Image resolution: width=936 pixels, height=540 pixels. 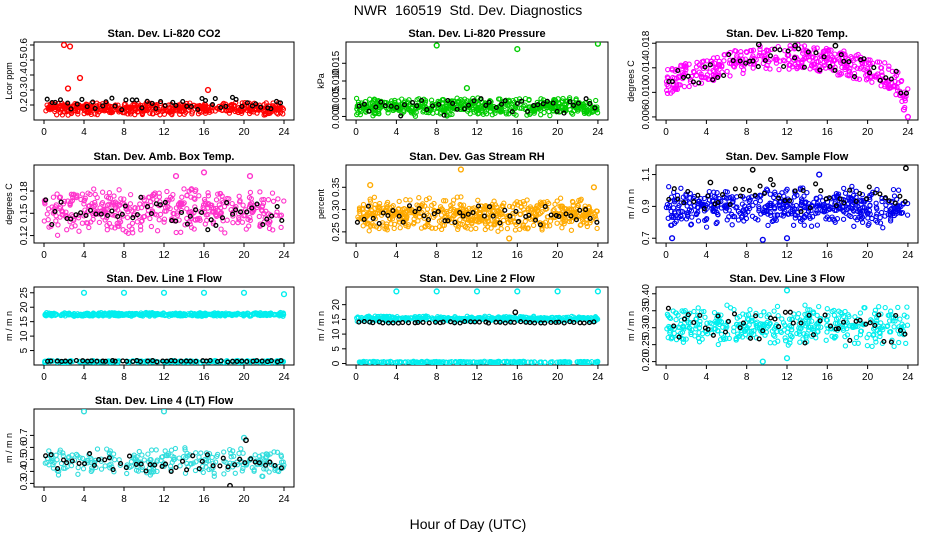 What do you see at coordinates (787, 255) in the screenshot?
I see `x-tick-label: 12` at bounding box center [787, 255].